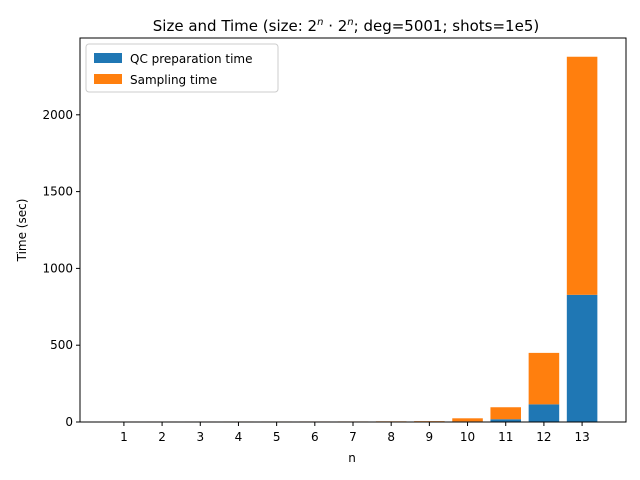  What do you see at coordinates (200, 437) in the screenshot?
I see `x-tick-label: 3` at bounding box center [200, 437].